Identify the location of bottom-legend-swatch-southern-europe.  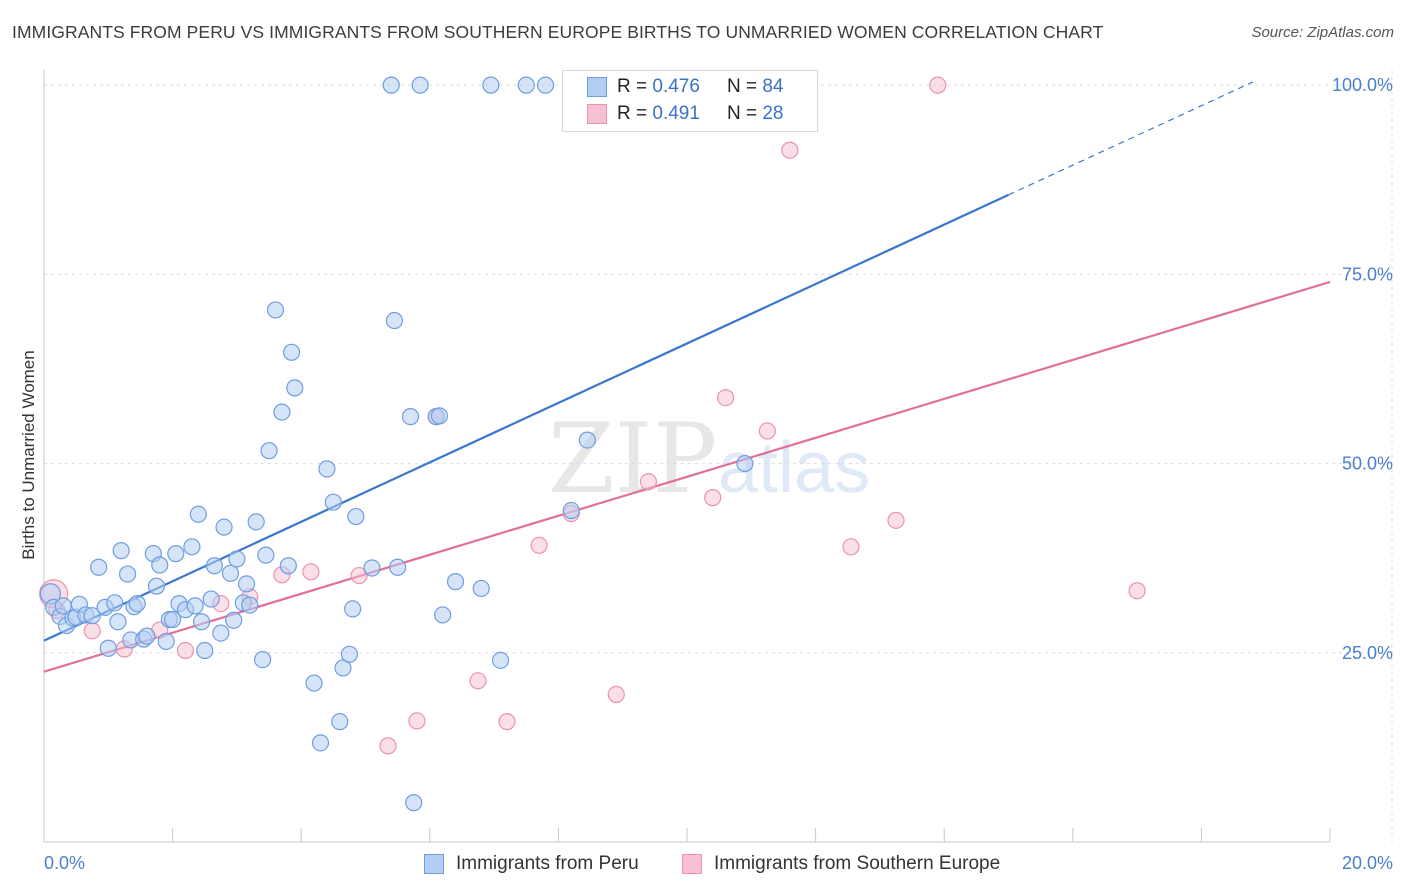
(692, 864).